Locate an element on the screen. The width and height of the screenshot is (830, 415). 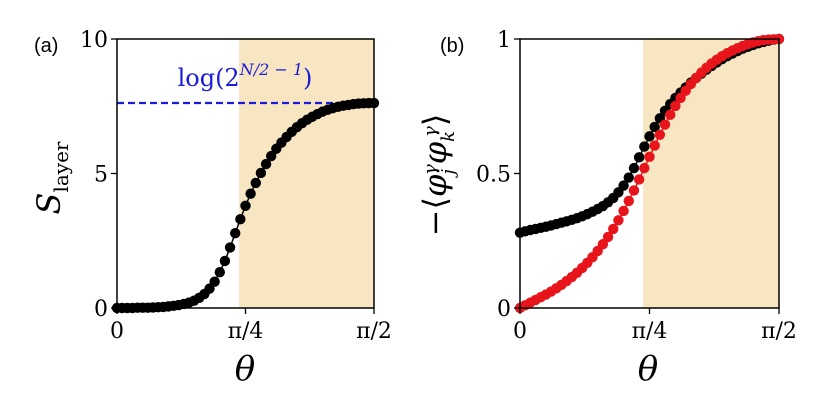
panel-a-y-ticks: 0 5 10 is located at coordinates (98, 175).